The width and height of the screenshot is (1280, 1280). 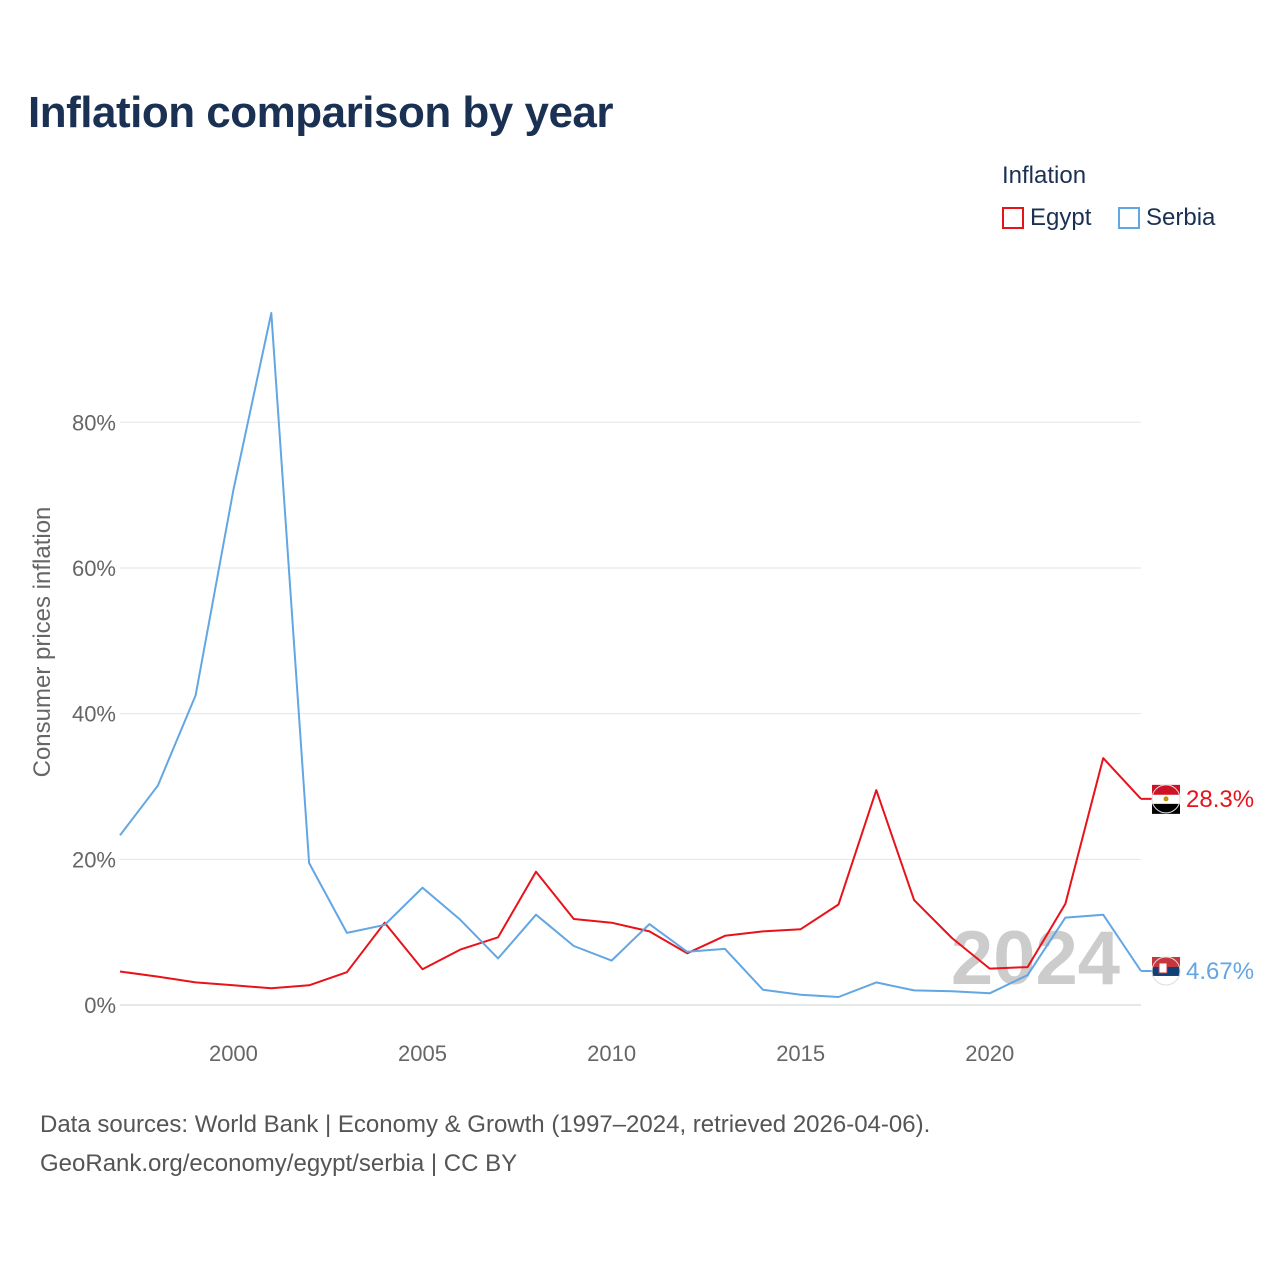 I want to click on flag-egypt-icon, so click(x=1166, y=799).